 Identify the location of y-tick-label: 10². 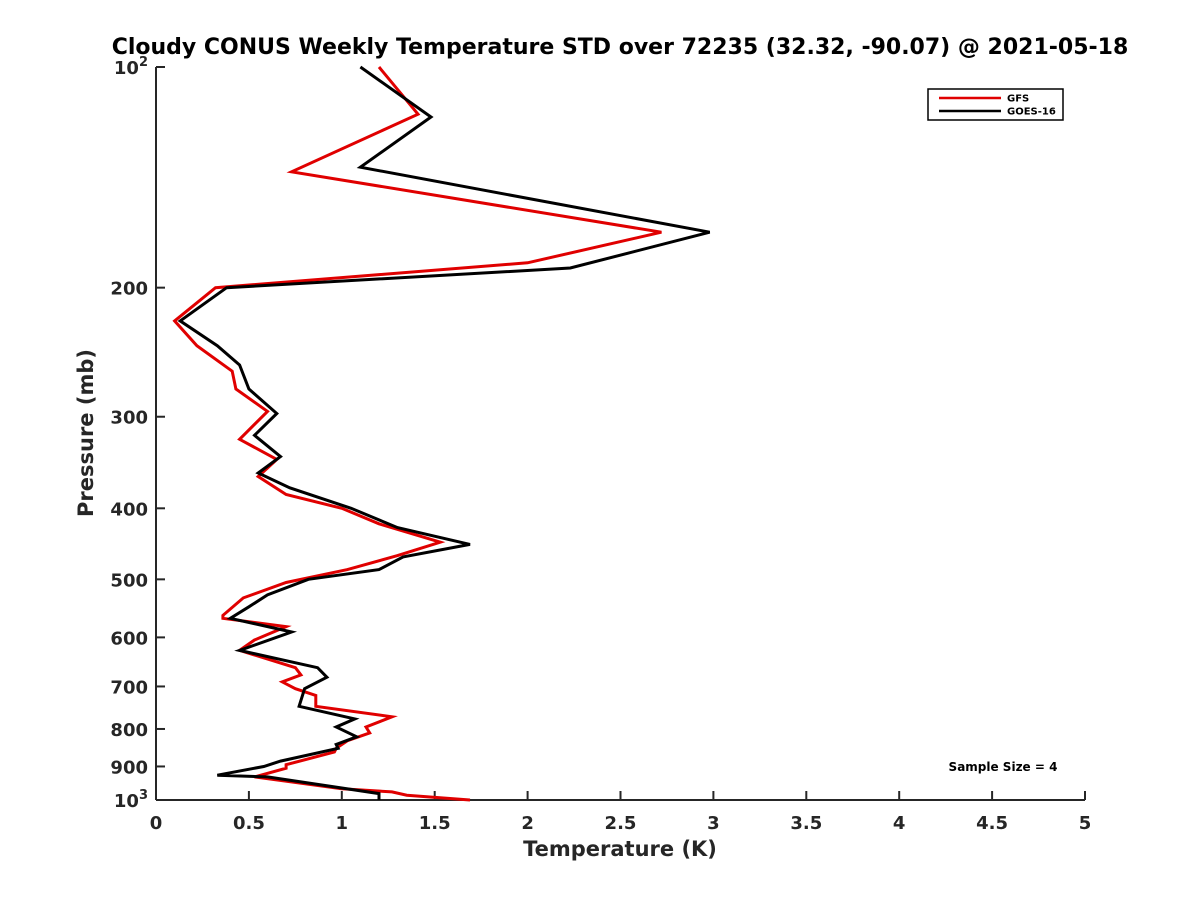
(131, 67).